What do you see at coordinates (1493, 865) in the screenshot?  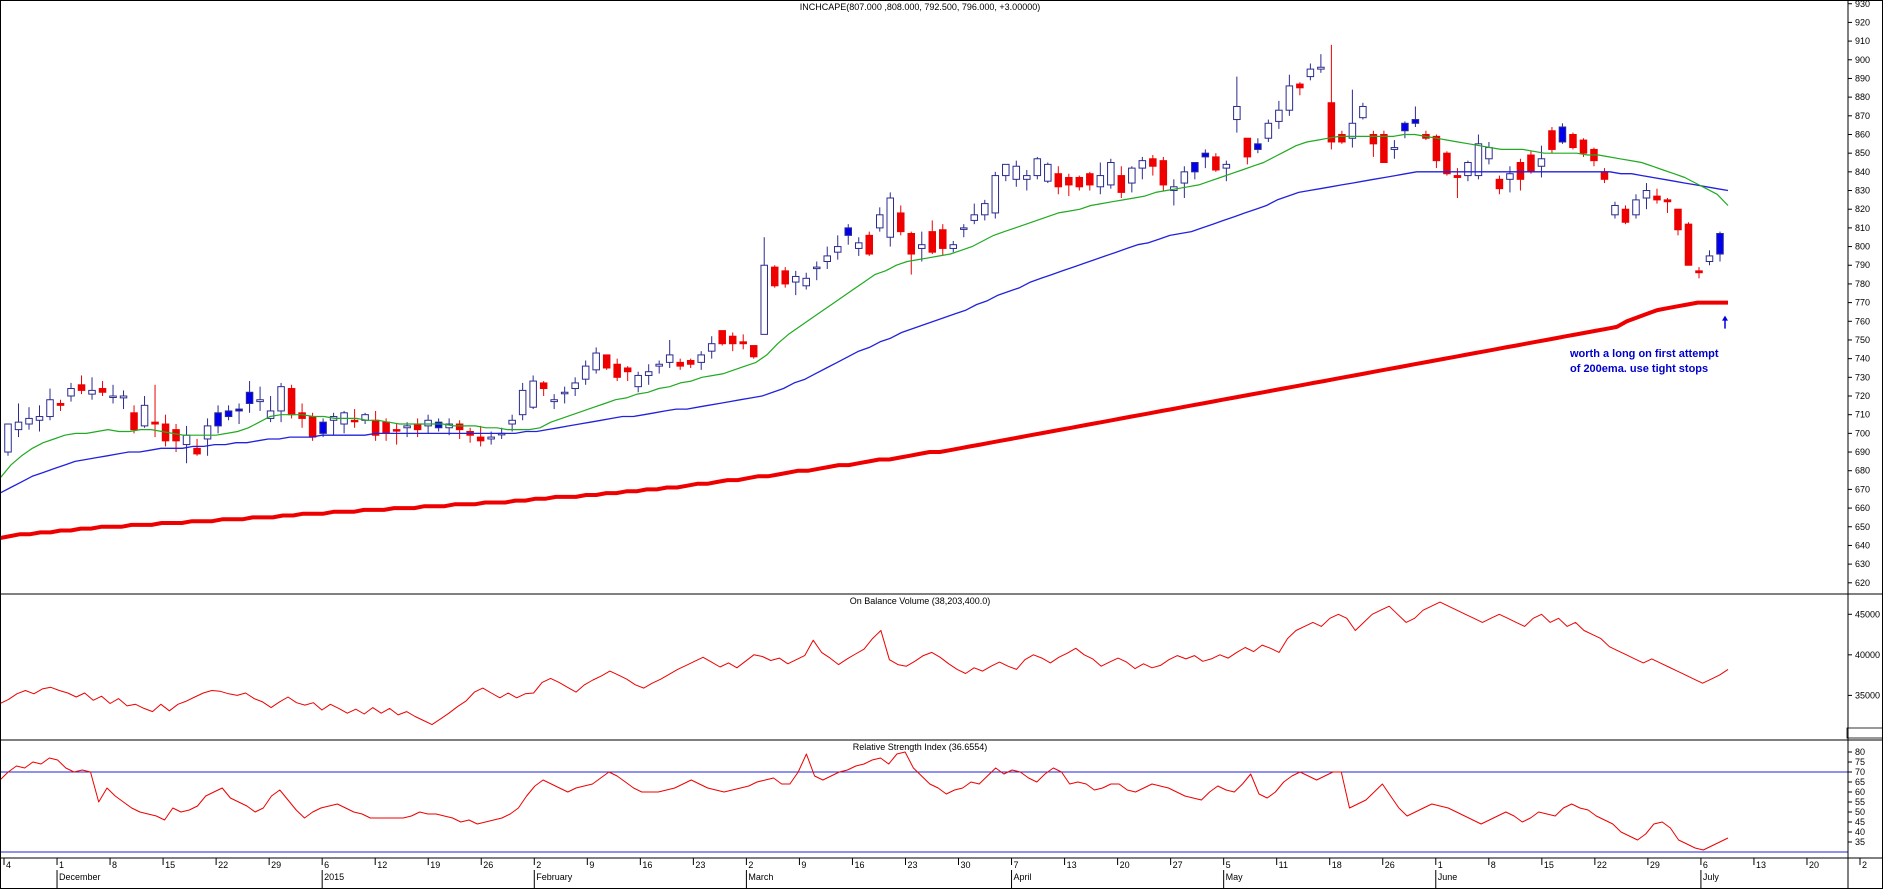 I see `x-tick-label: 8` at bounding box center [1493, 865].